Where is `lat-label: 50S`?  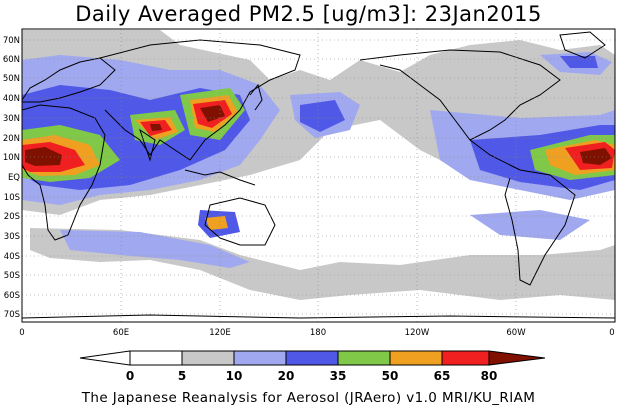
lat-label: 50S is located at coordinates (12, 276).